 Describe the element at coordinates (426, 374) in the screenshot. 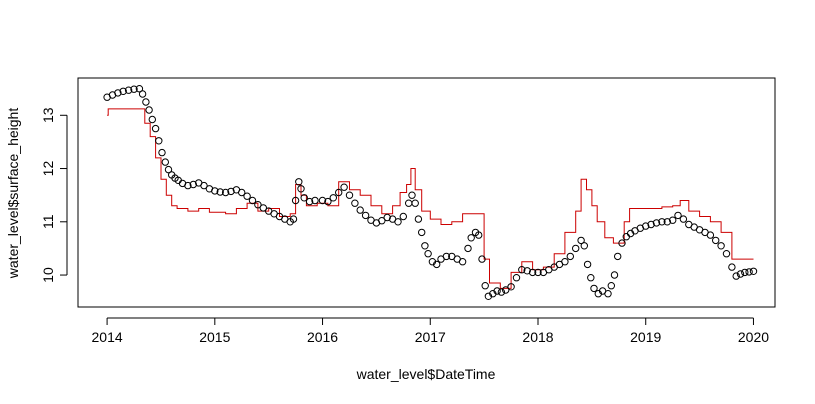

I see `x-axis-title: water_level$DateTime` at that location.